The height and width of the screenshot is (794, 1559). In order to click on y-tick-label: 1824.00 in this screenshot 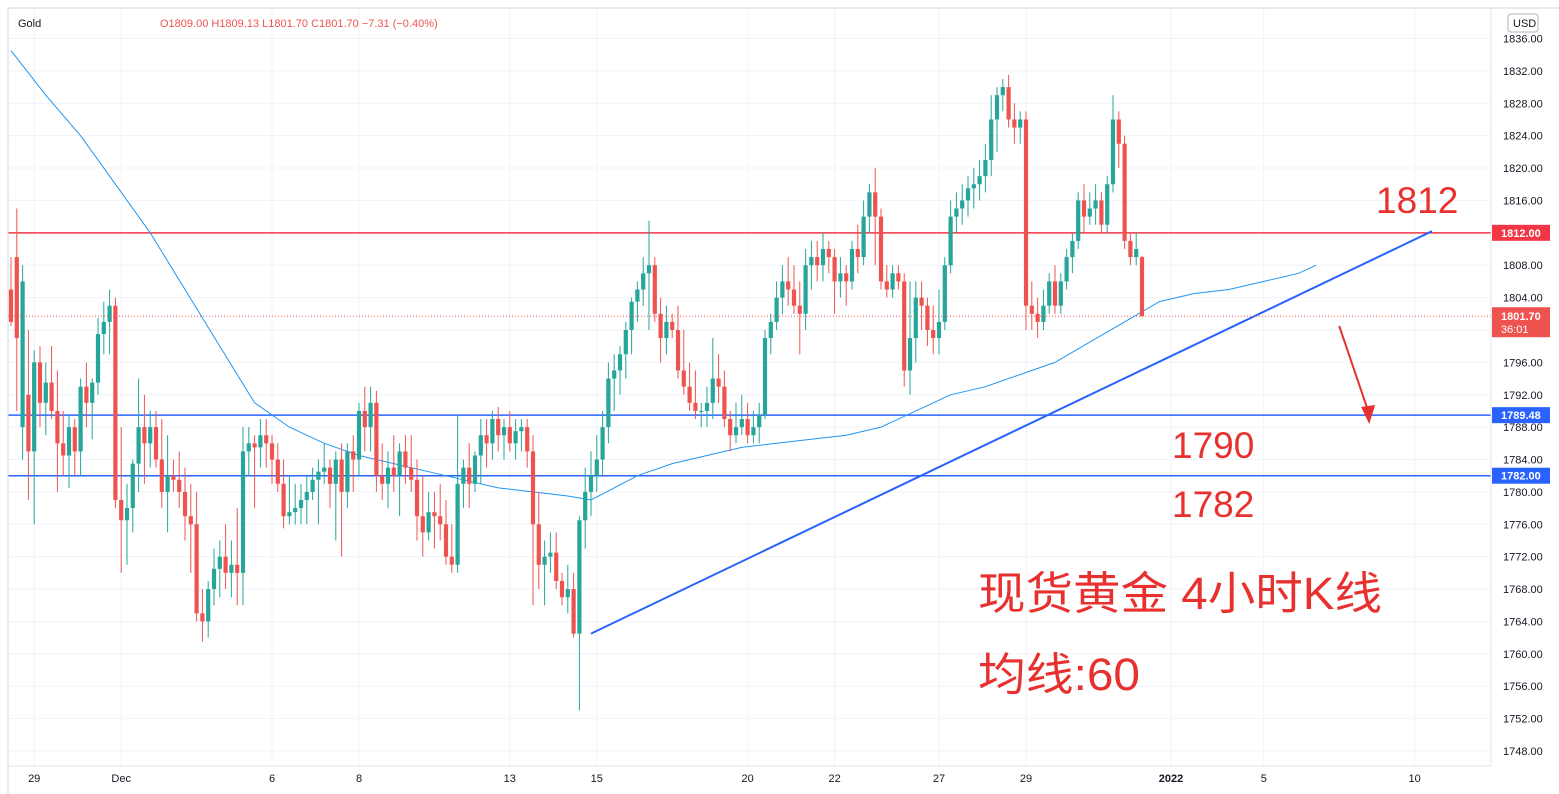, I will do `click(1523, 137)`.